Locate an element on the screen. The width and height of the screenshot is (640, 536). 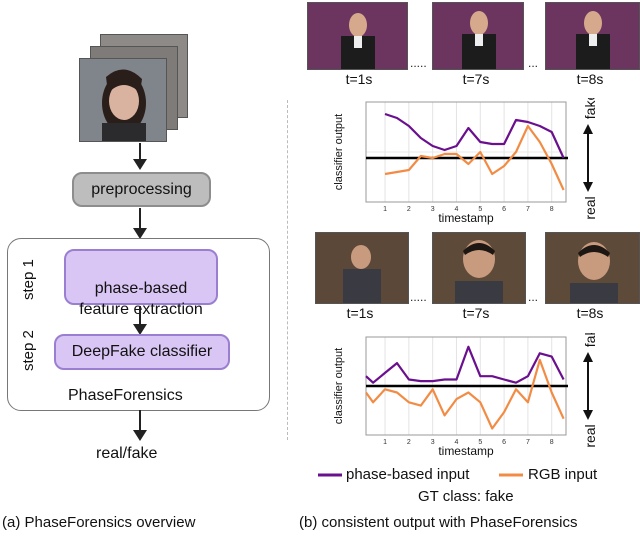
top-time-2: t=7s is located at coordinates (476, 79).